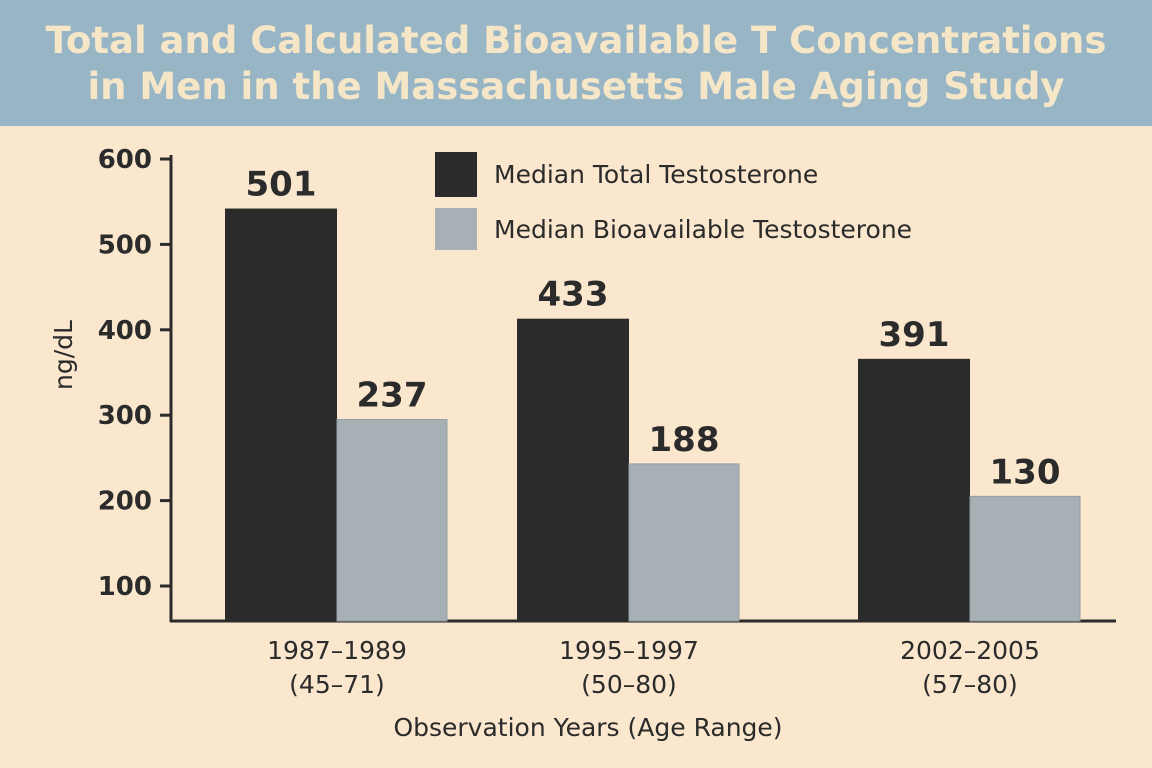 This screenshot has height=768, width=1152. I want to click on y-ticks: 100 200 300 400 500 600, so click(134, 373).